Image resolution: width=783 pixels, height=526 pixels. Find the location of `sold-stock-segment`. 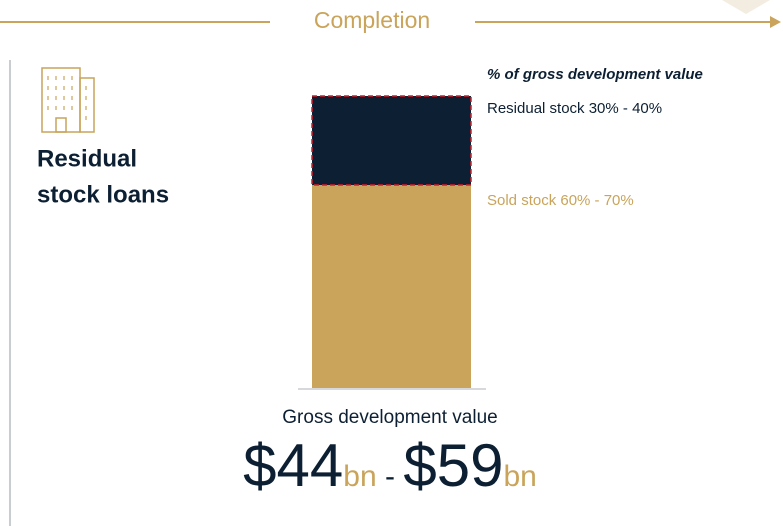

sold-stock-segment is located at coordinates (391, 286).